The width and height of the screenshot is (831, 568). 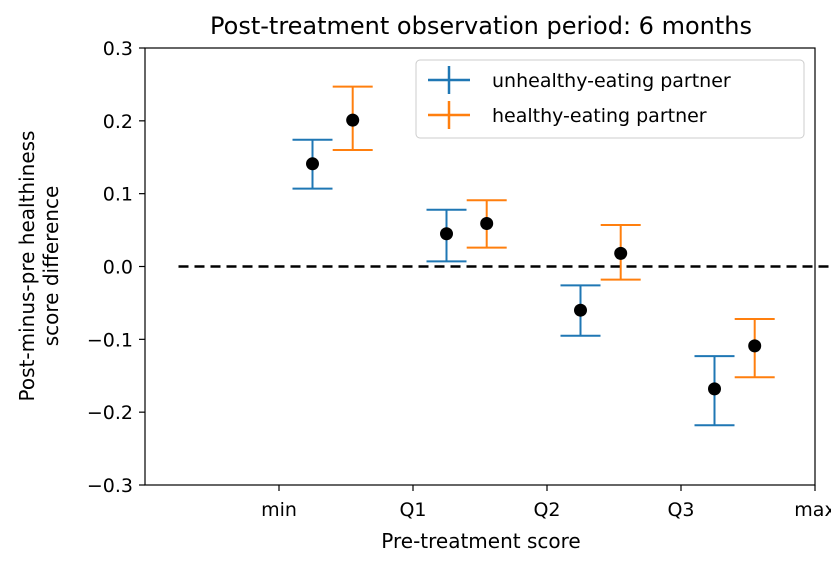 What do you see at coordinates (118, 49) in the screenshot?
I see `y-tick-label: 0.3` at bounding box center [118, 49].